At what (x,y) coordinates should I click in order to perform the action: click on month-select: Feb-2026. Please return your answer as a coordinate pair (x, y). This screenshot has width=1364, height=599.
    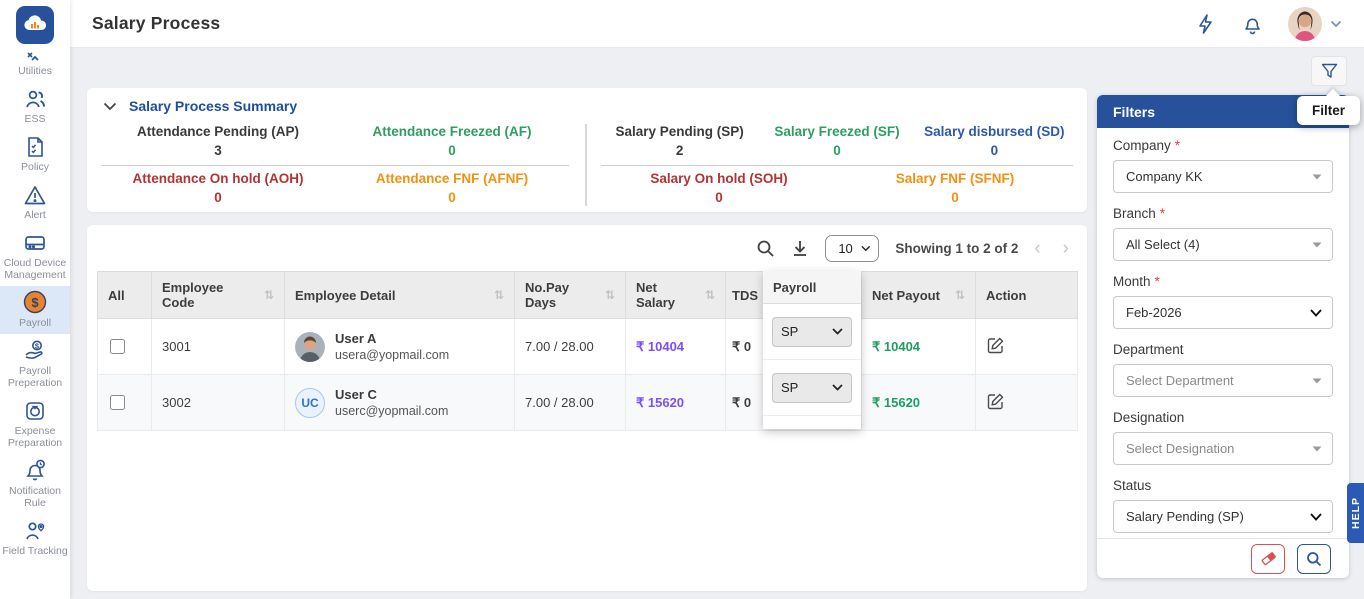
    Looking at the image, I should click on (1223, 312).